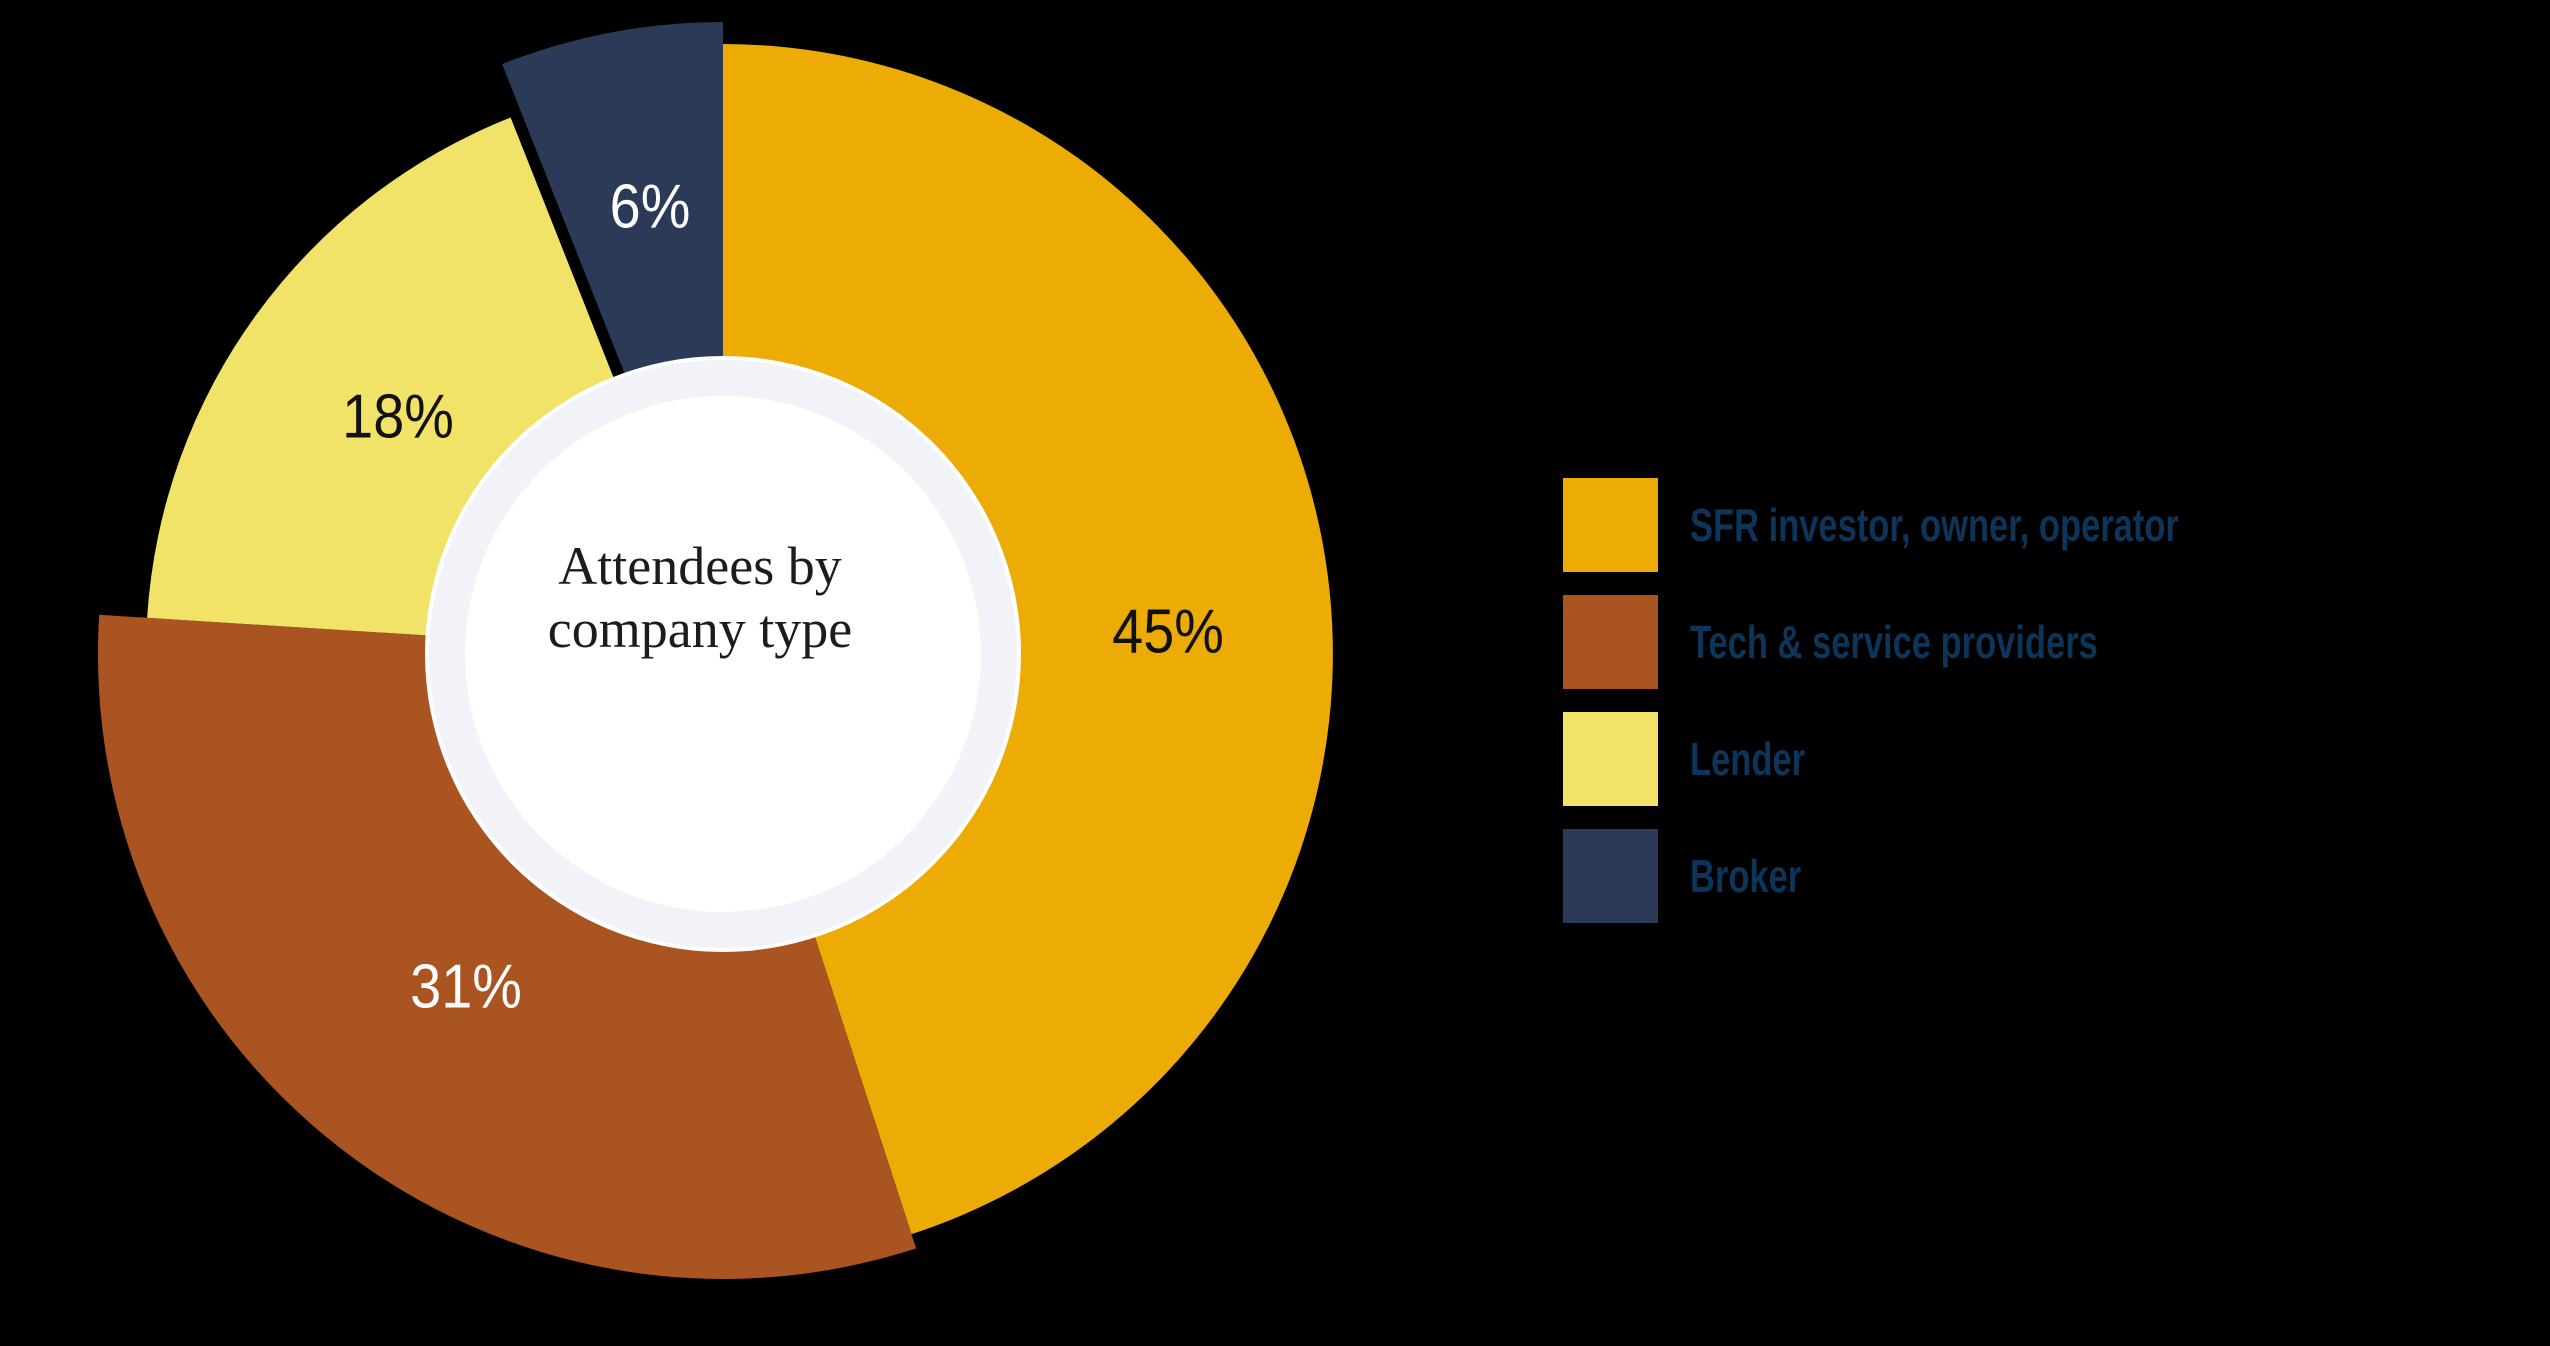 Image resolution: width=2550 pixels, height=1346 pixels. I want to click on donut-hole-ring, so click(723, 654).